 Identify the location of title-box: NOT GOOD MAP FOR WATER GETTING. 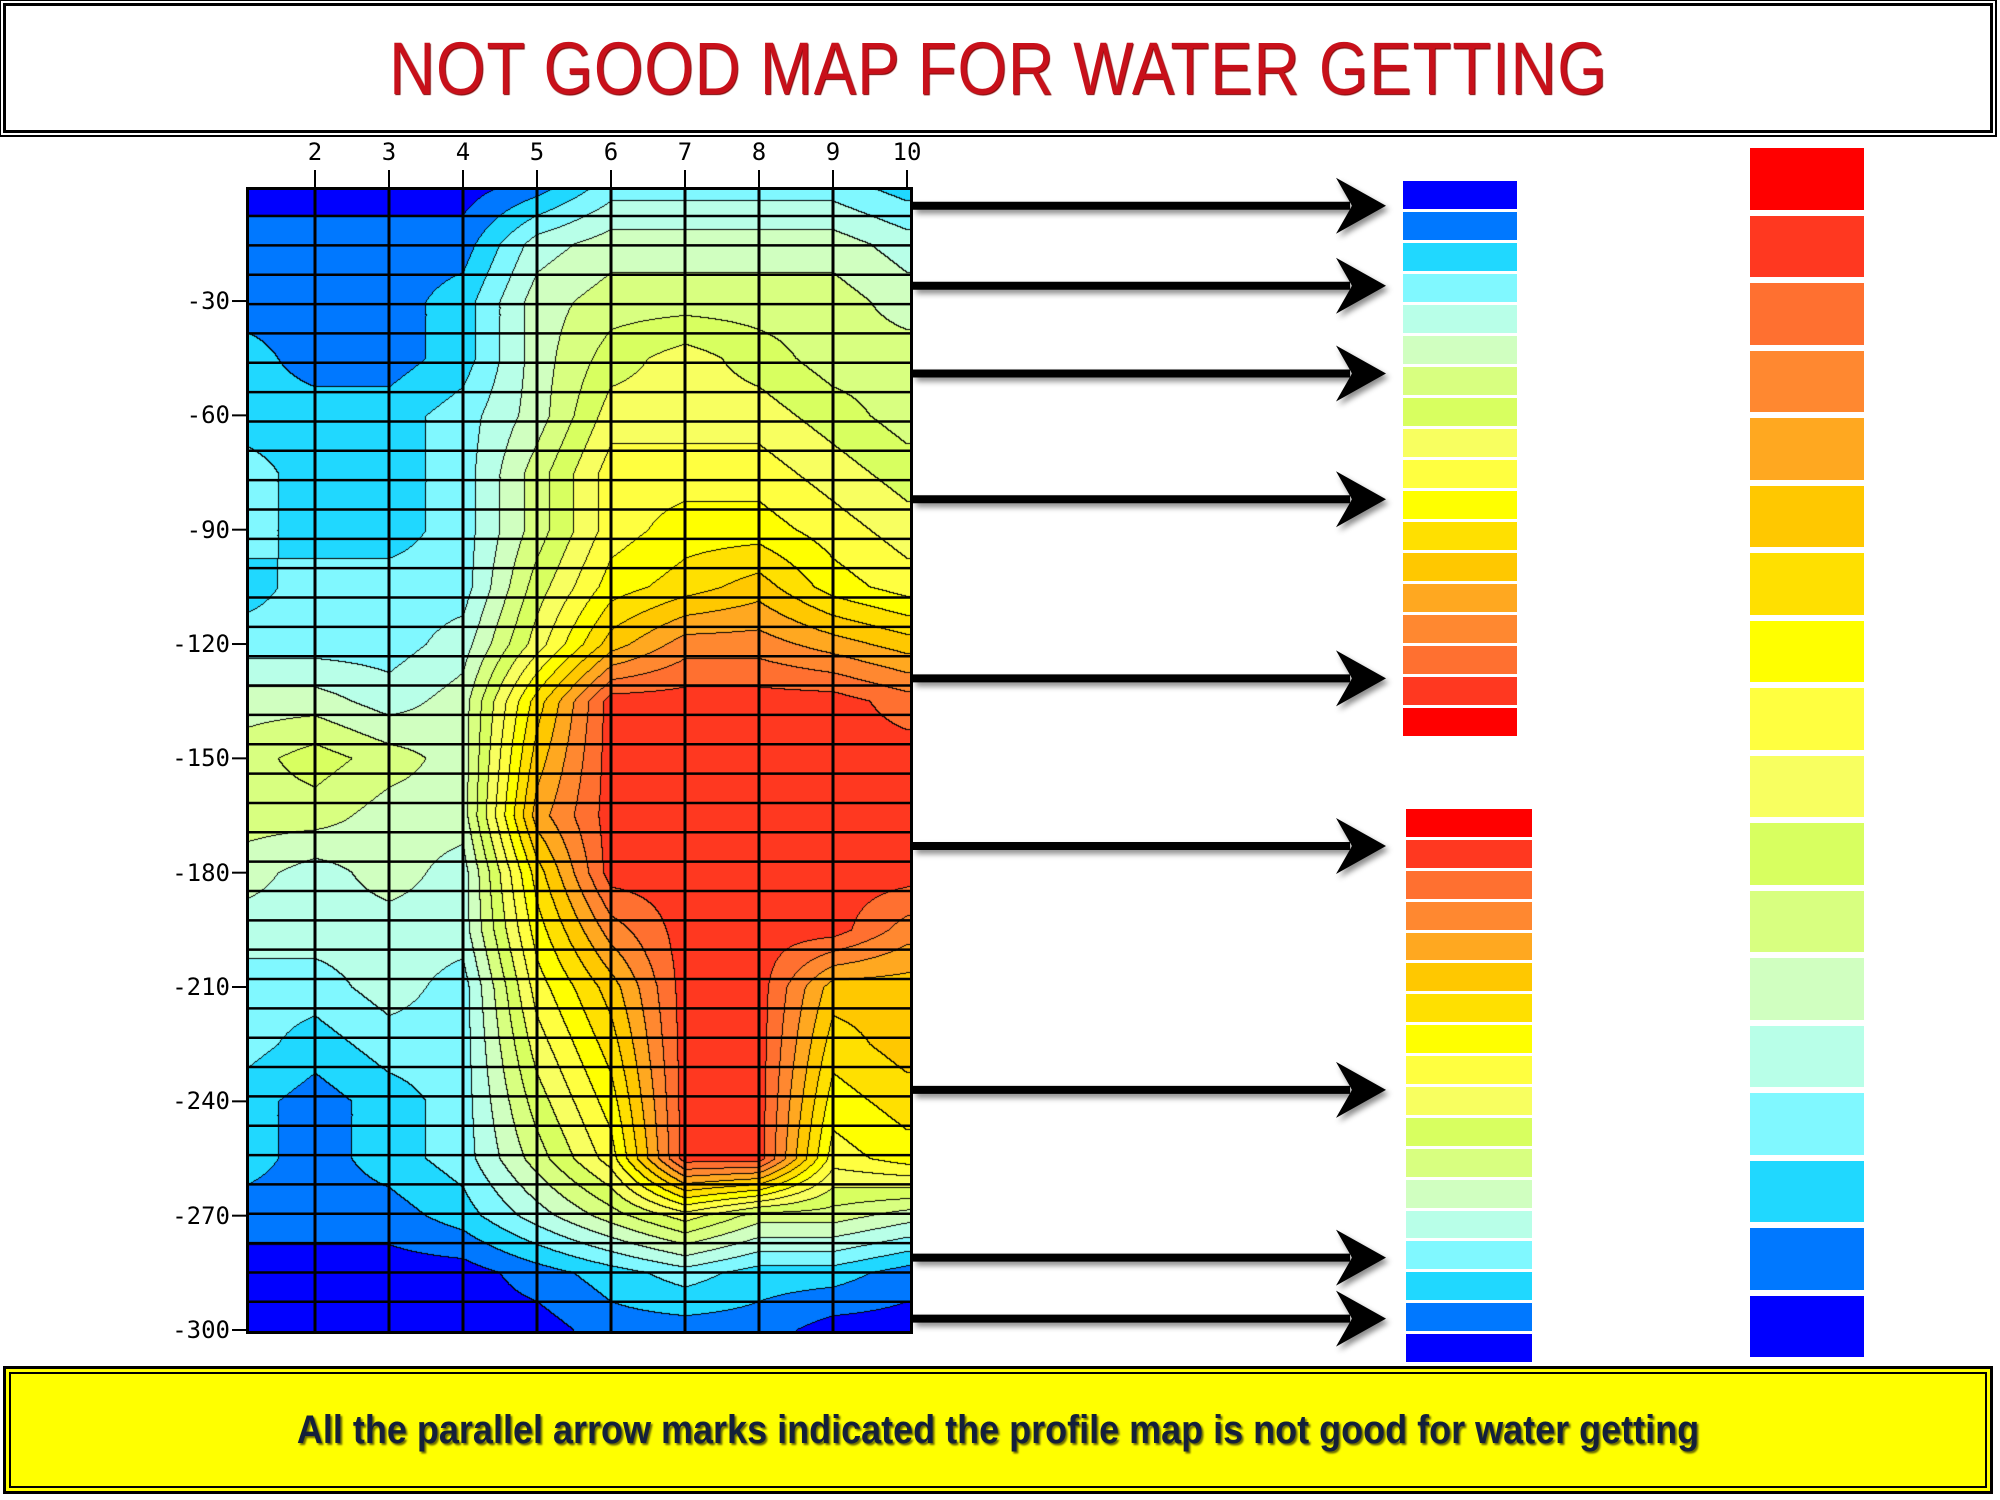
(998, 68).